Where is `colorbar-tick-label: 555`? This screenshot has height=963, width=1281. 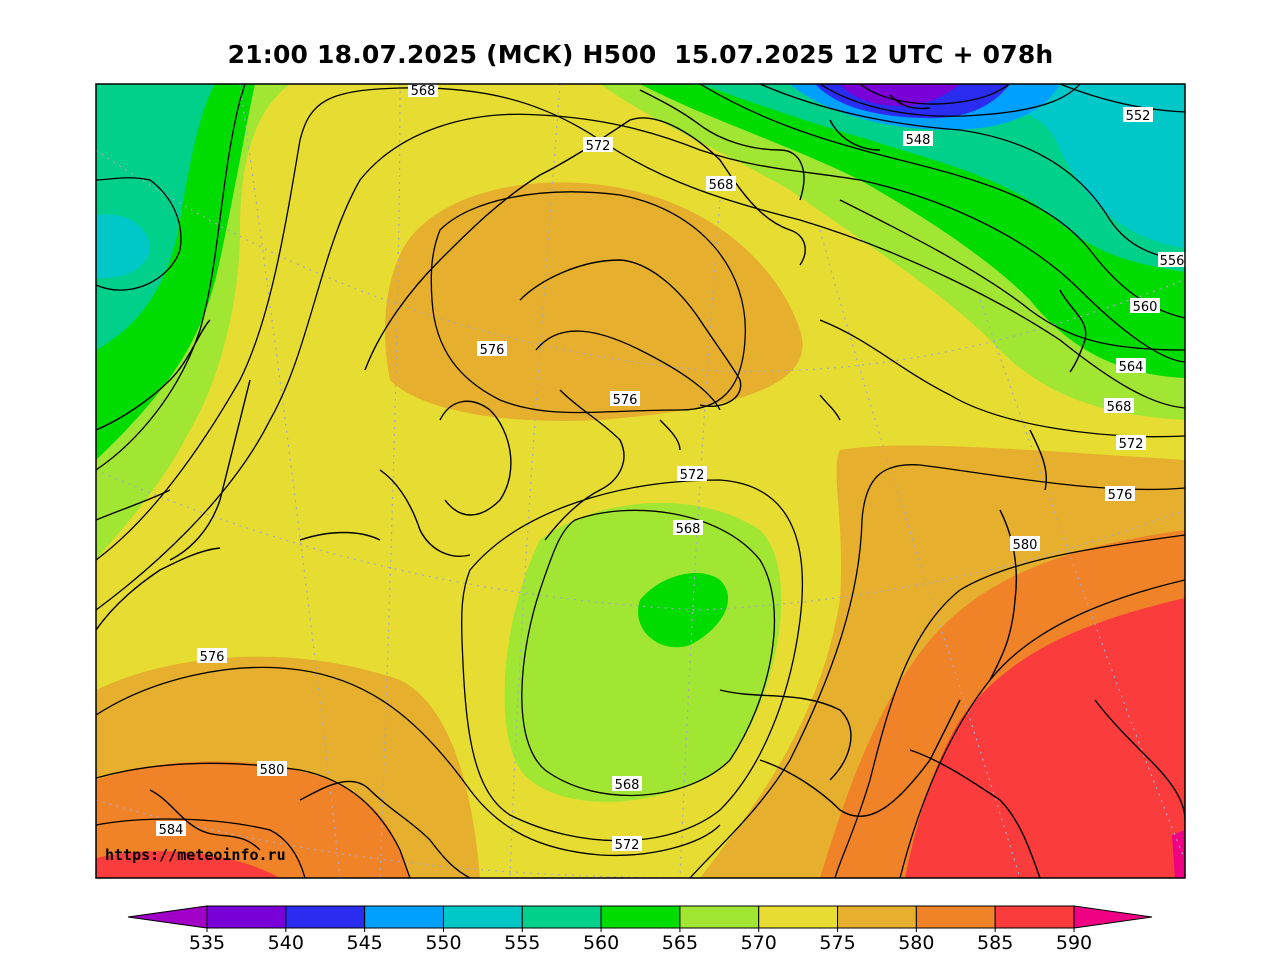
colorbar-tick-label: 555 is located at coordinates (522, 943).